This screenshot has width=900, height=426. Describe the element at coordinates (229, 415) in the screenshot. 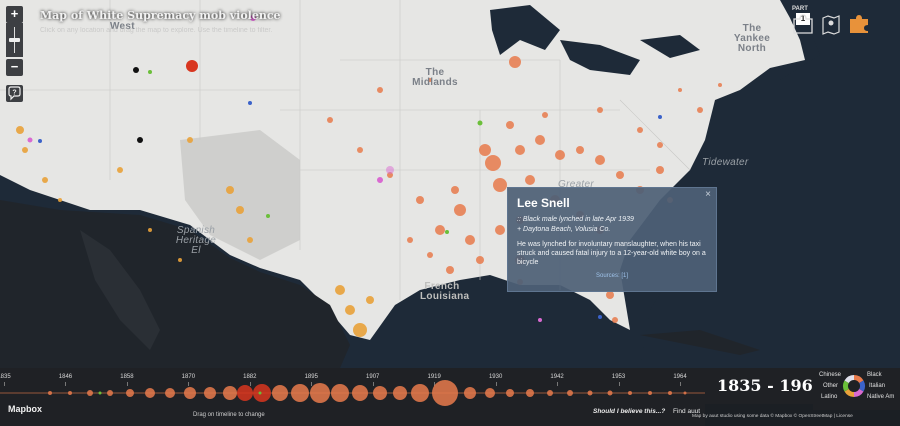

I see `timeline-hint: Drag on timeline to change` at that location.